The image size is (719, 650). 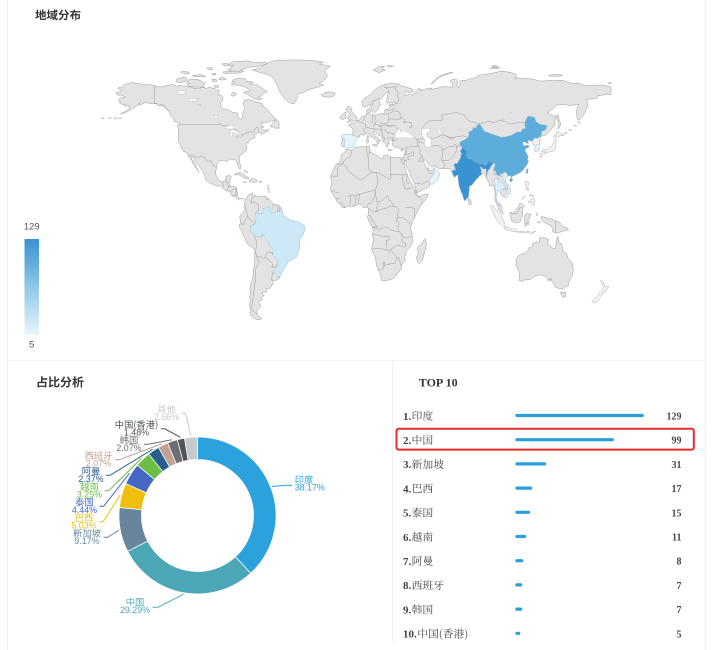 What do you see at coordinates (90, 479) in the screenshot?
I see `svg-text: 2.37%` at bounding box center [90, 479].